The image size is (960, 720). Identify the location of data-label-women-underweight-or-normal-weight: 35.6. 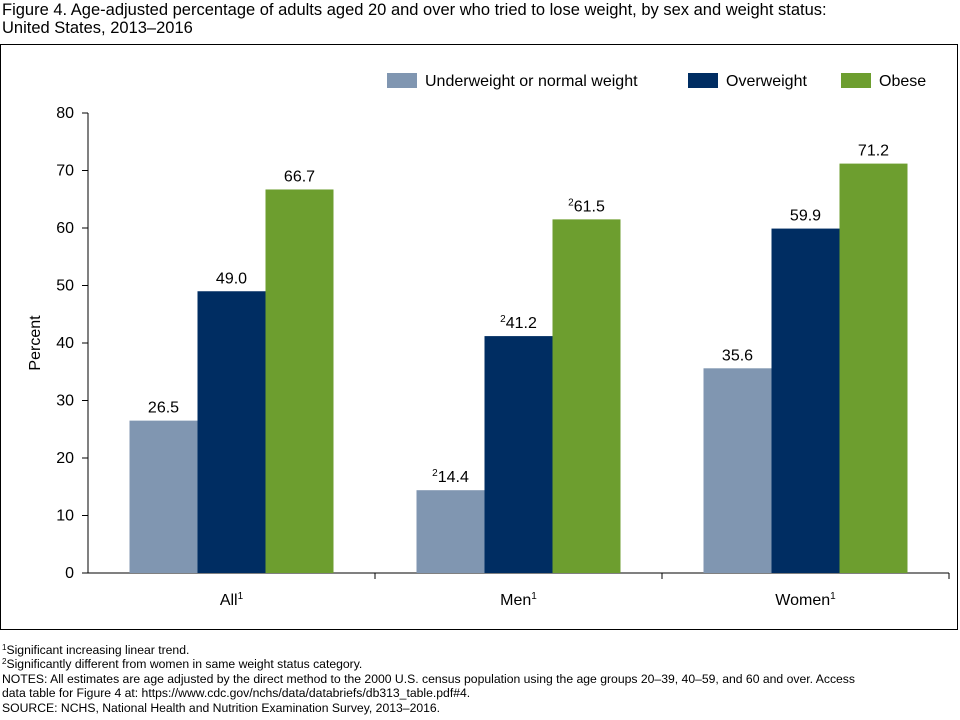
(737, 355).